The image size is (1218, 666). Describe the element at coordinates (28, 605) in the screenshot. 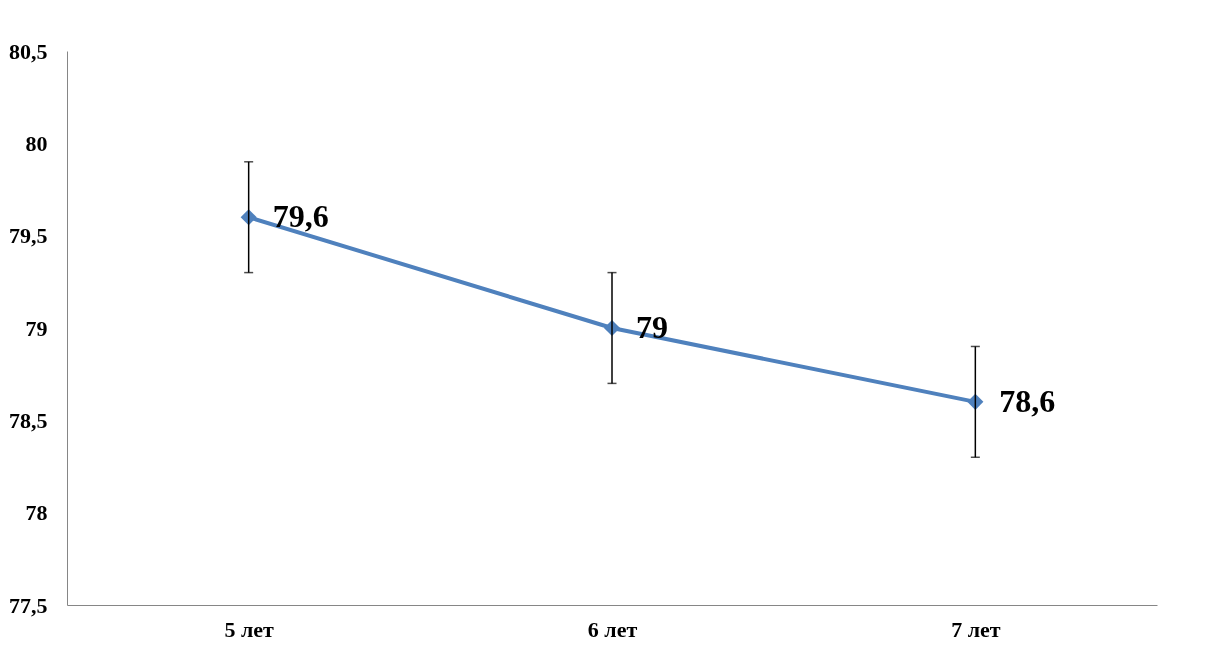

I see `y-tick-label: 77,5` at that location.